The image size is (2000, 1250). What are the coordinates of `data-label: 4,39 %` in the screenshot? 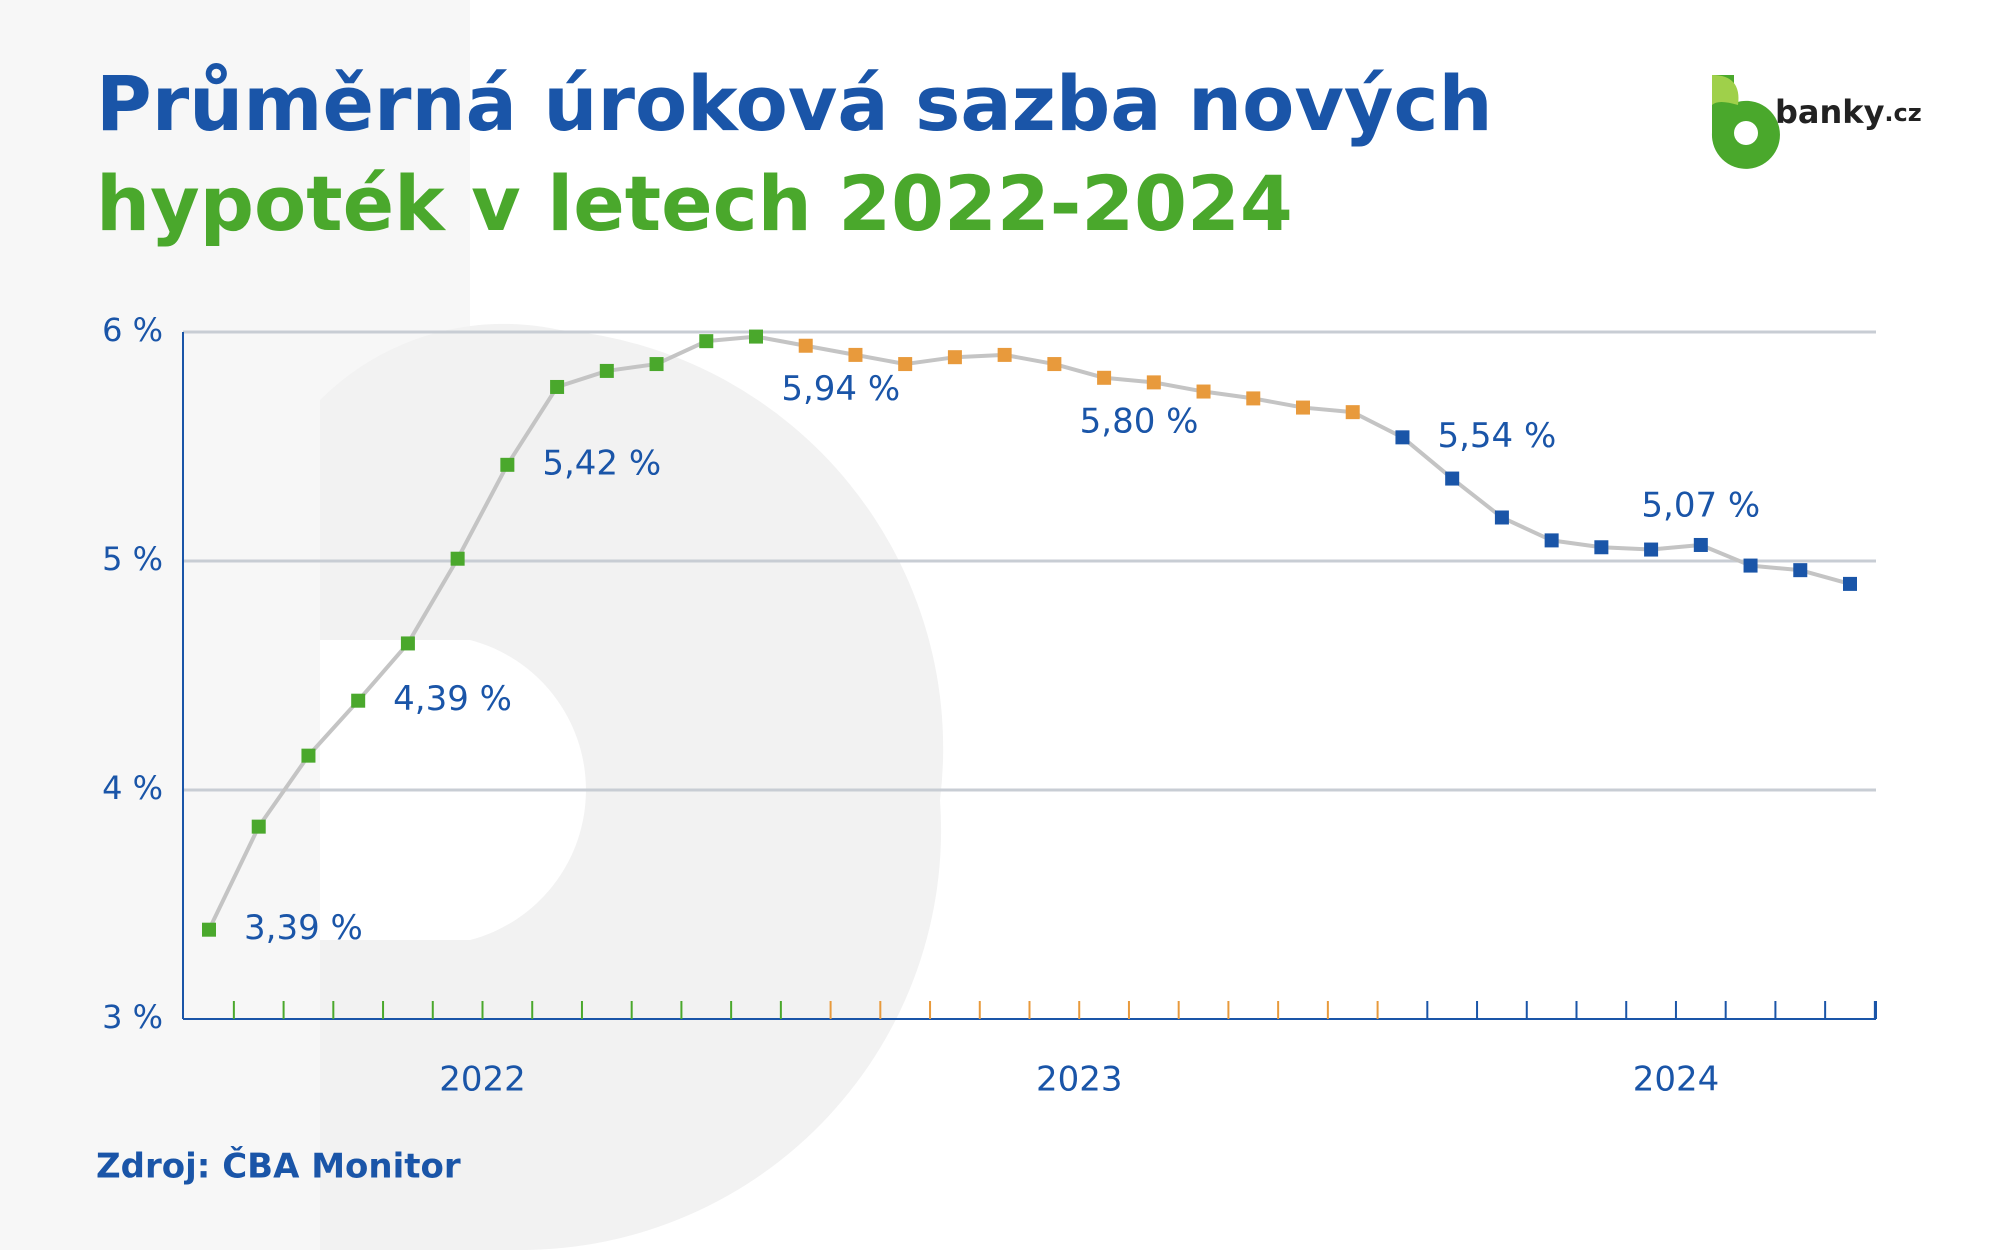 It's located at (452, 699).